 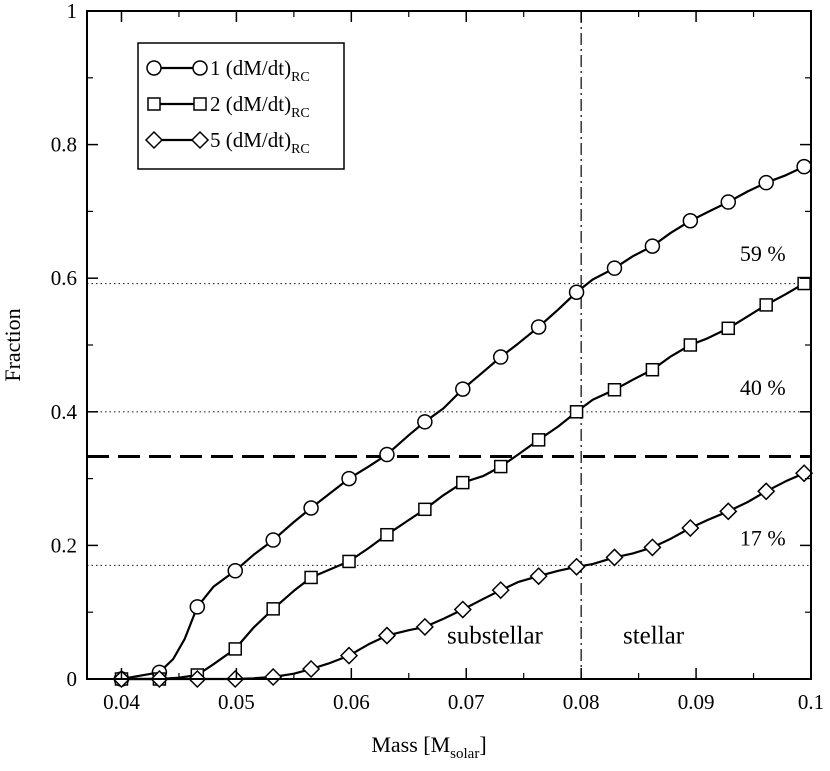 I want to click on y-tick-label: 0.8, so click(x=64, y=145).